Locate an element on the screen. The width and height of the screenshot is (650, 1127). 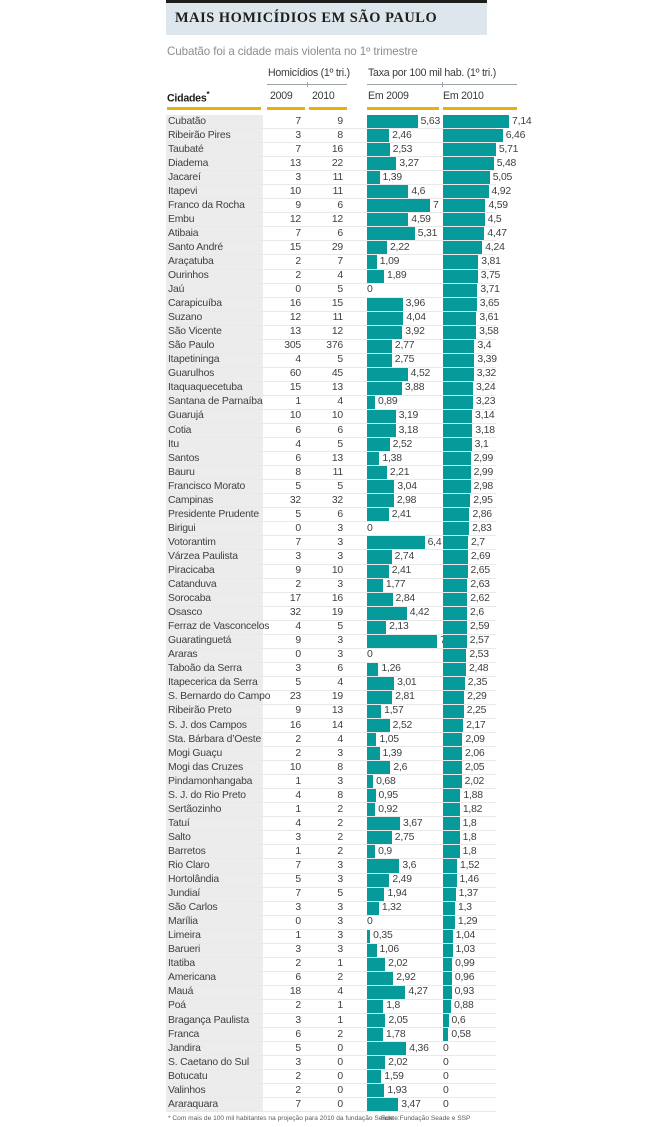
city-name: Santos is located at coordinates (184, 458).